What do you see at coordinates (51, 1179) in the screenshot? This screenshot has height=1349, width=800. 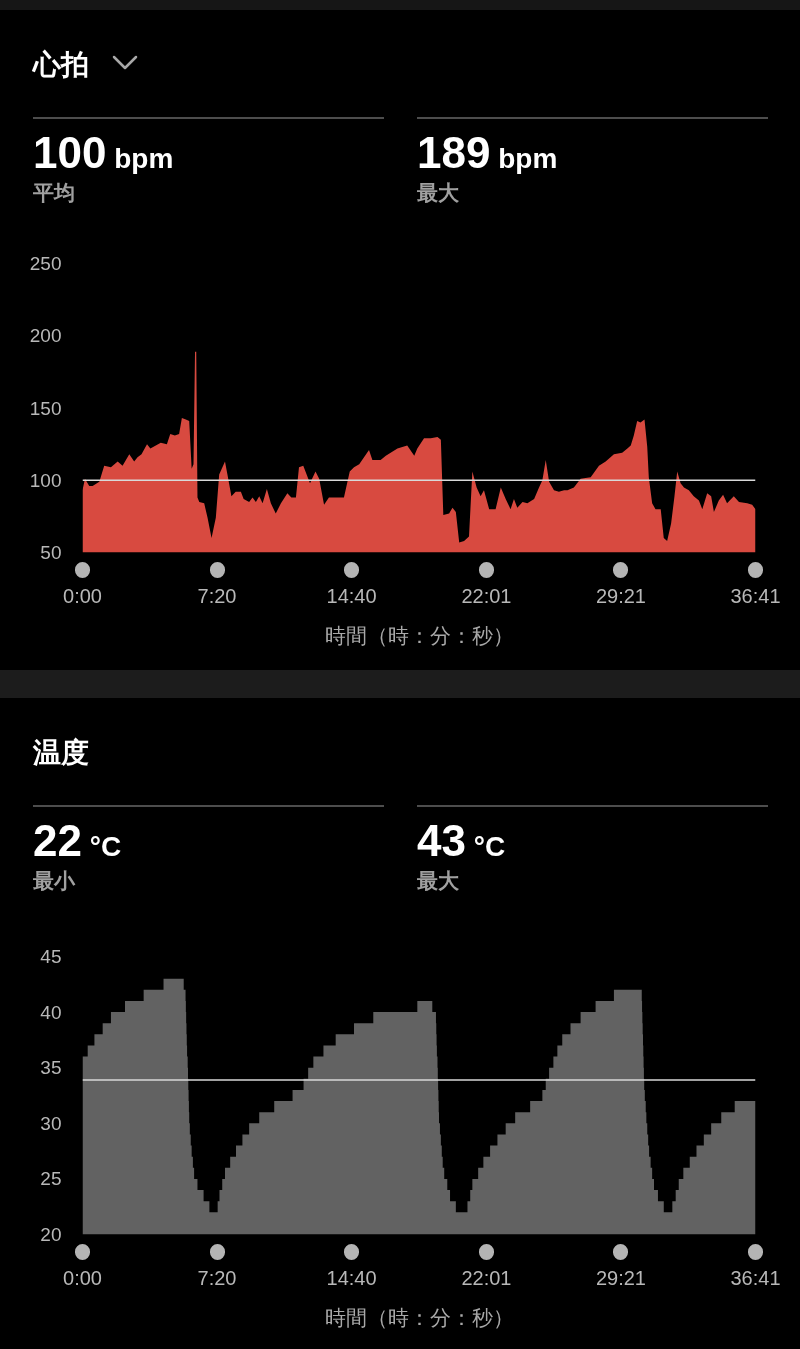 I see `y-tick-label: 25` at bounding box center [51, 1179].